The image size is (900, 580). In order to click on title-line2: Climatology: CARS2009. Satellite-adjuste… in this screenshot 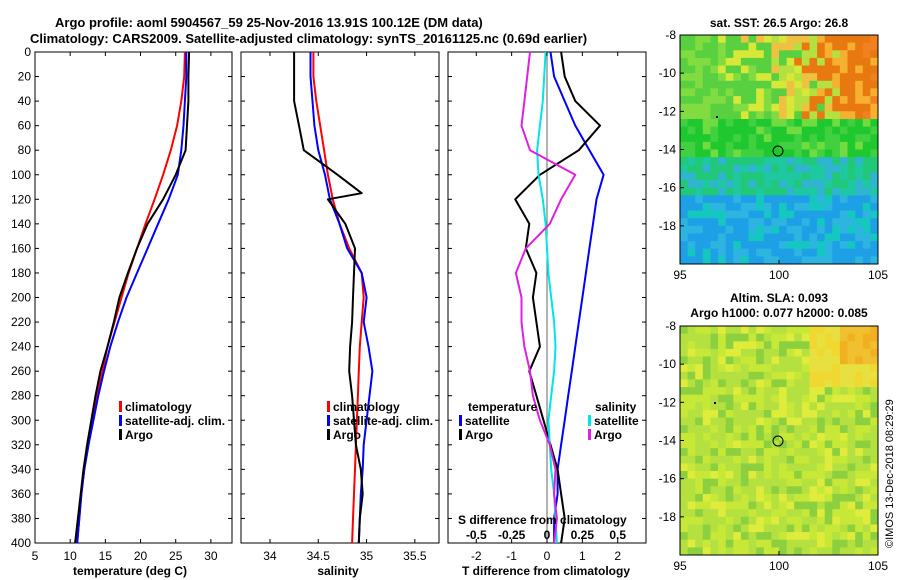, I will do `click(308, 38)`.